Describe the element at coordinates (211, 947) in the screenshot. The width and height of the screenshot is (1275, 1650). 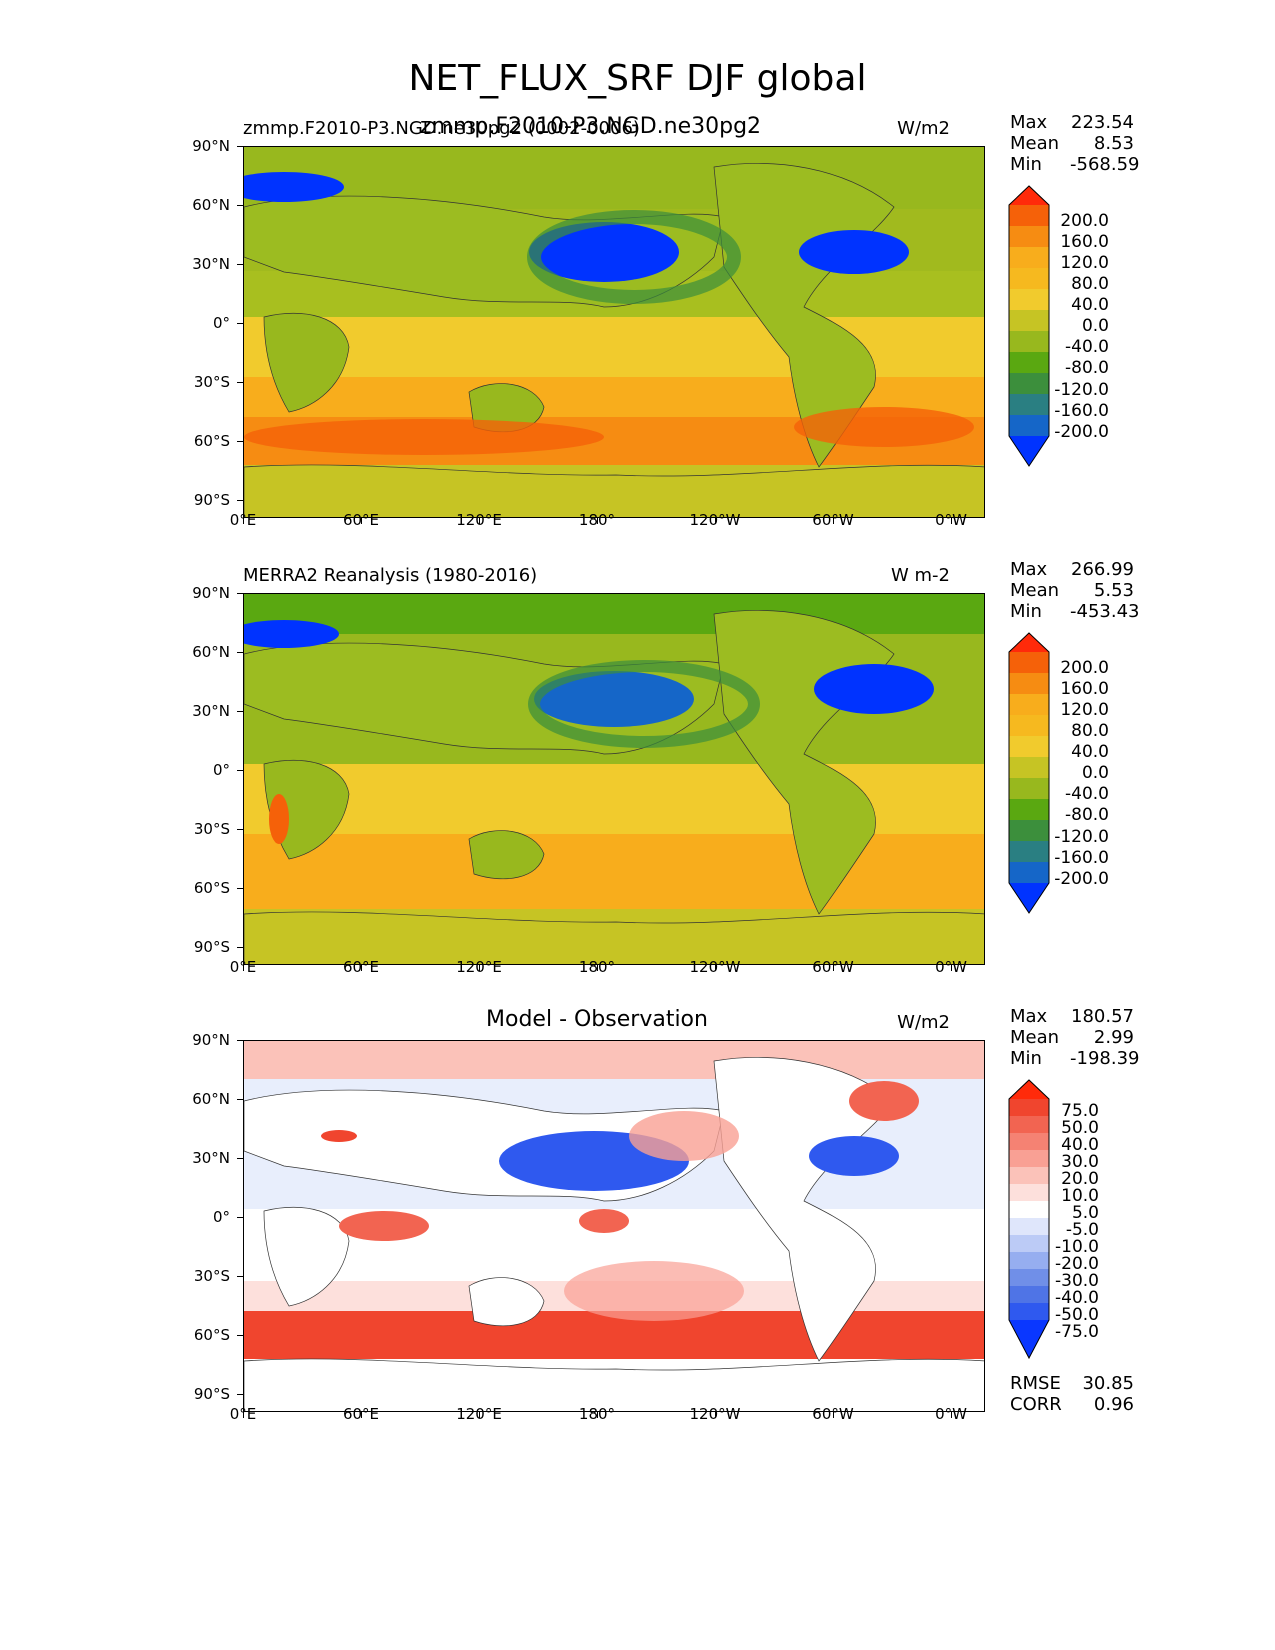
I see `panel2-ytick: 90°S` at that location.